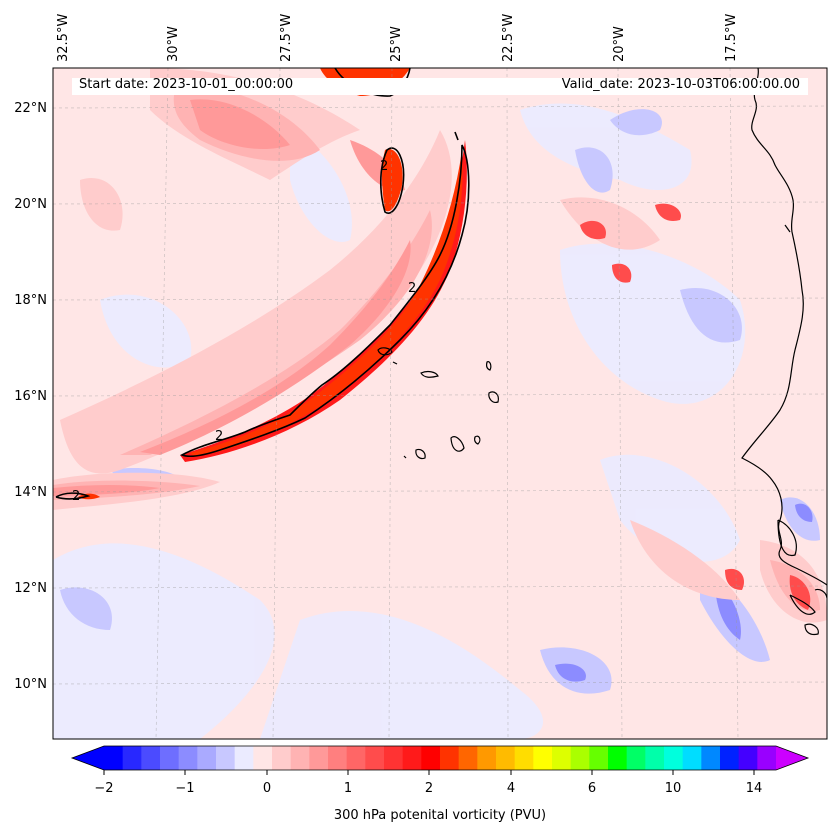 This screenshot has height=836, width=837. I want to click on lat-label: 18°N, so click(30, 300).